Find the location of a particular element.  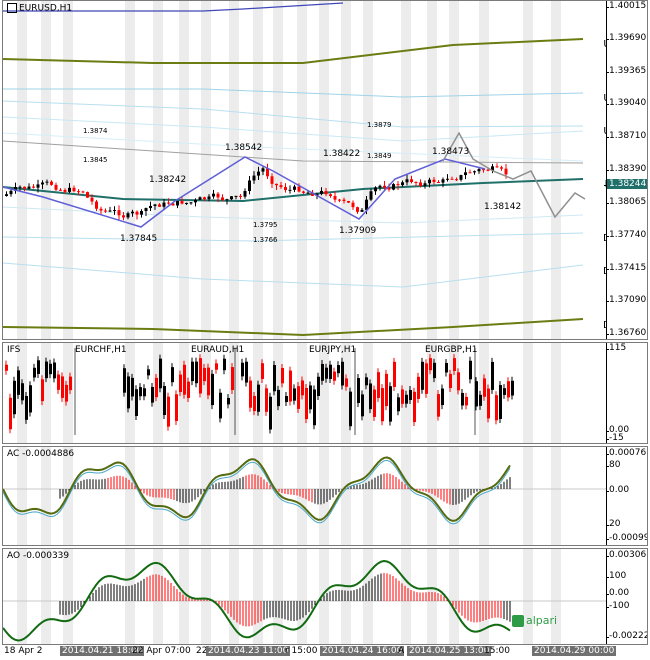

ao-plot-area is located at coordinates (305, 596).